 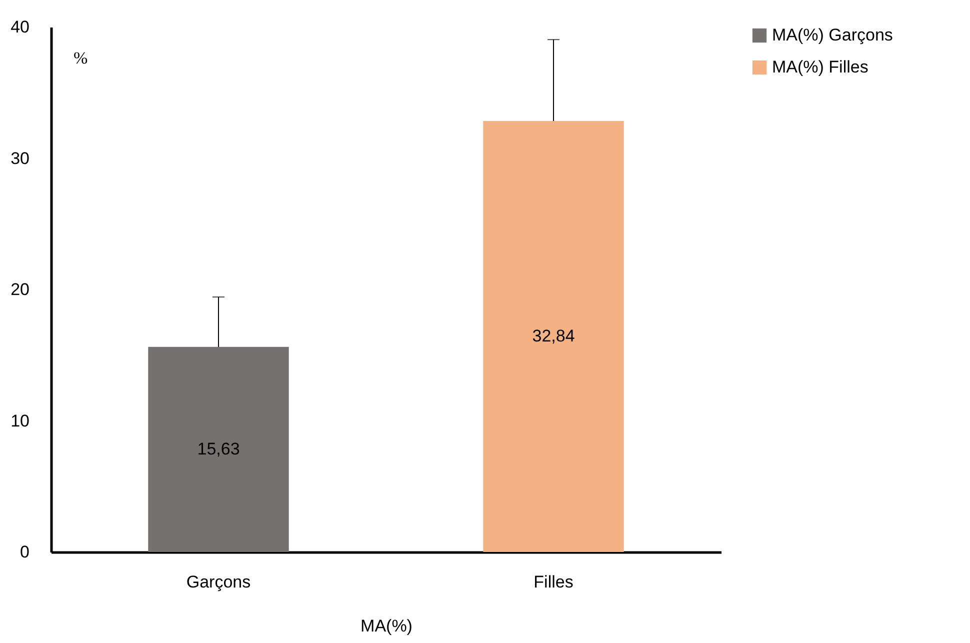 I want to click on legend-label: MA(%) Garçons, so click(x=832, y=35).